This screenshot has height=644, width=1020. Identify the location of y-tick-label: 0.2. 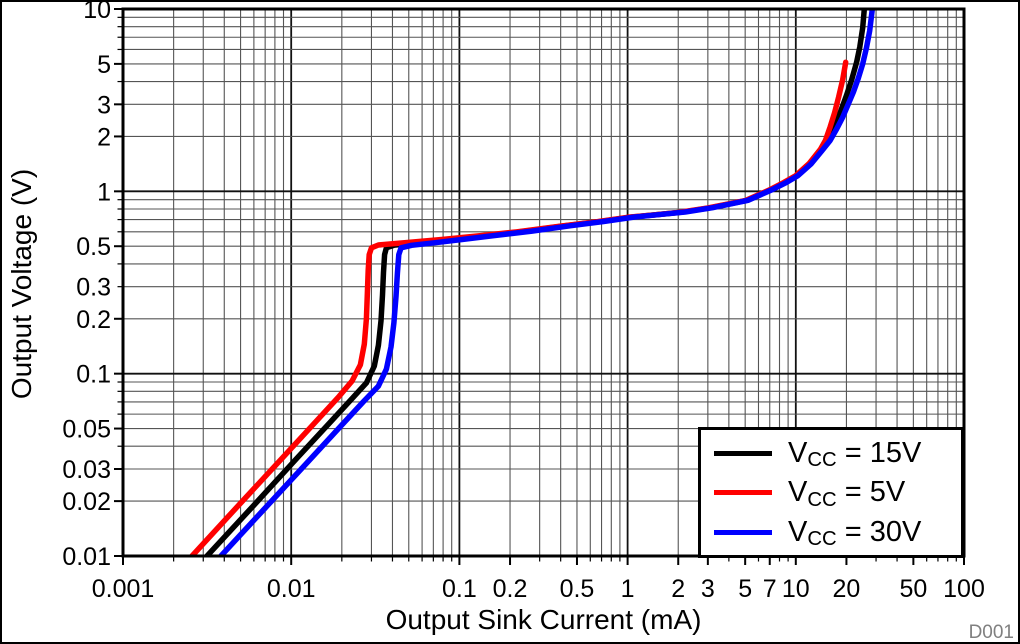
(93, 320).